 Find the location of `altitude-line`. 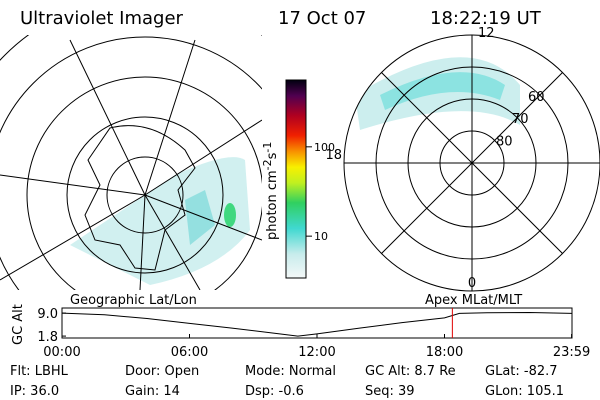

altitude-line is located at coordinates (316, 324).